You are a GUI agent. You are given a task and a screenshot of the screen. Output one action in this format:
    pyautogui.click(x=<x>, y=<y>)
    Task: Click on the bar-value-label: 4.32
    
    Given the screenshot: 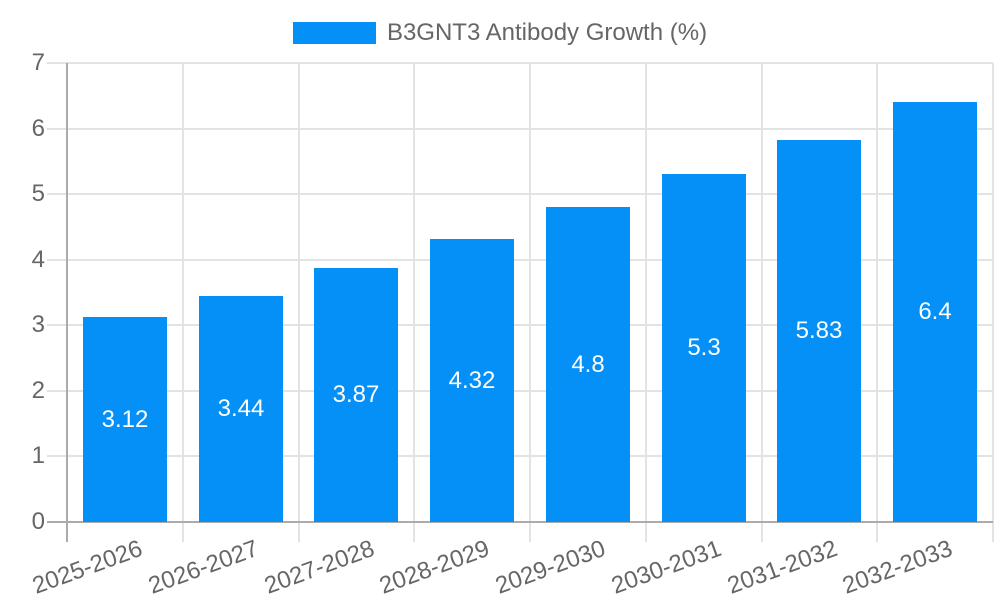 What is the action you would take?
    pyautogui.click(x=472, y=380)
    